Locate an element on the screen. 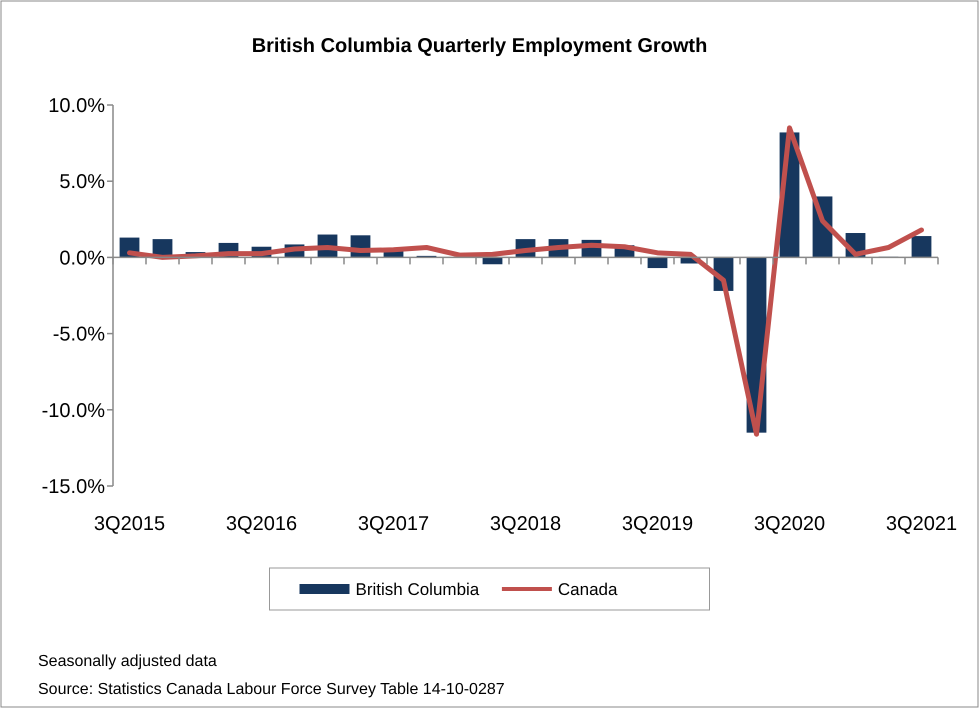 Image resolution: width=979 pixels, height=708 pixels. x-tick-label: 3Q2015 is located at coordinates (130, 524).